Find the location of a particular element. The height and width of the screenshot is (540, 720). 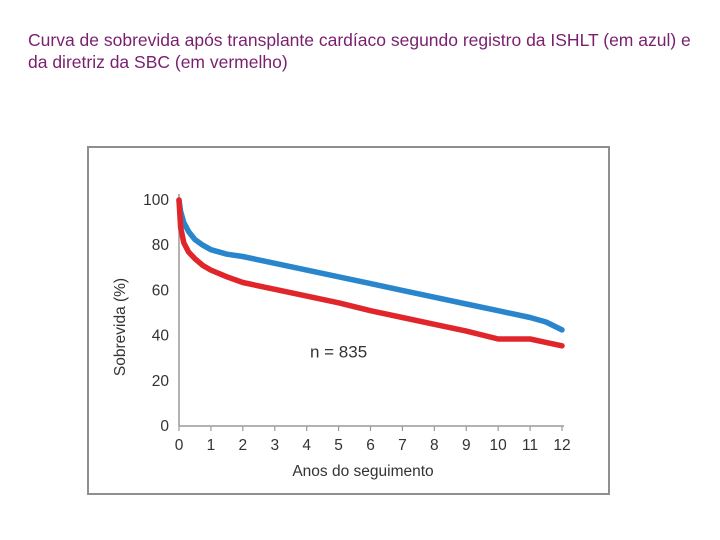

y-tick-label: 40 is located at coordinates (161, 336).